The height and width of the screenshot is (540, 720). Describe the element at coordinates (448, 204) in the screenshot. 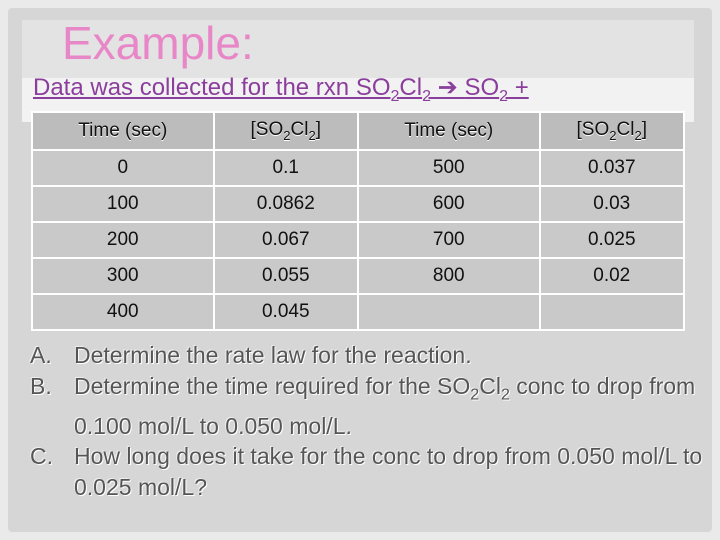

I see `table-cell: 600` at that location.